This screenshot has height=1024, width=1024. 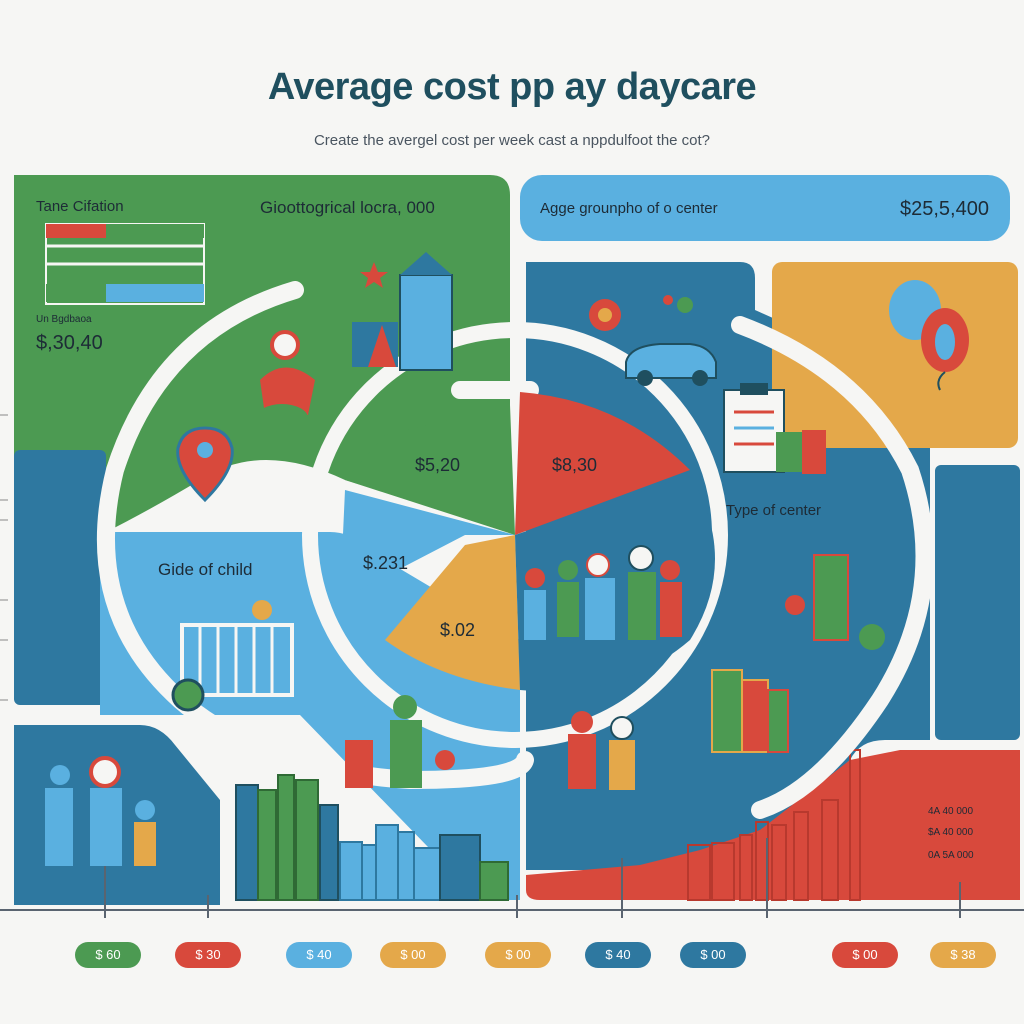 I want to click on geo-label: Gioottogrical locra, 000, so click(x=347, y=207).